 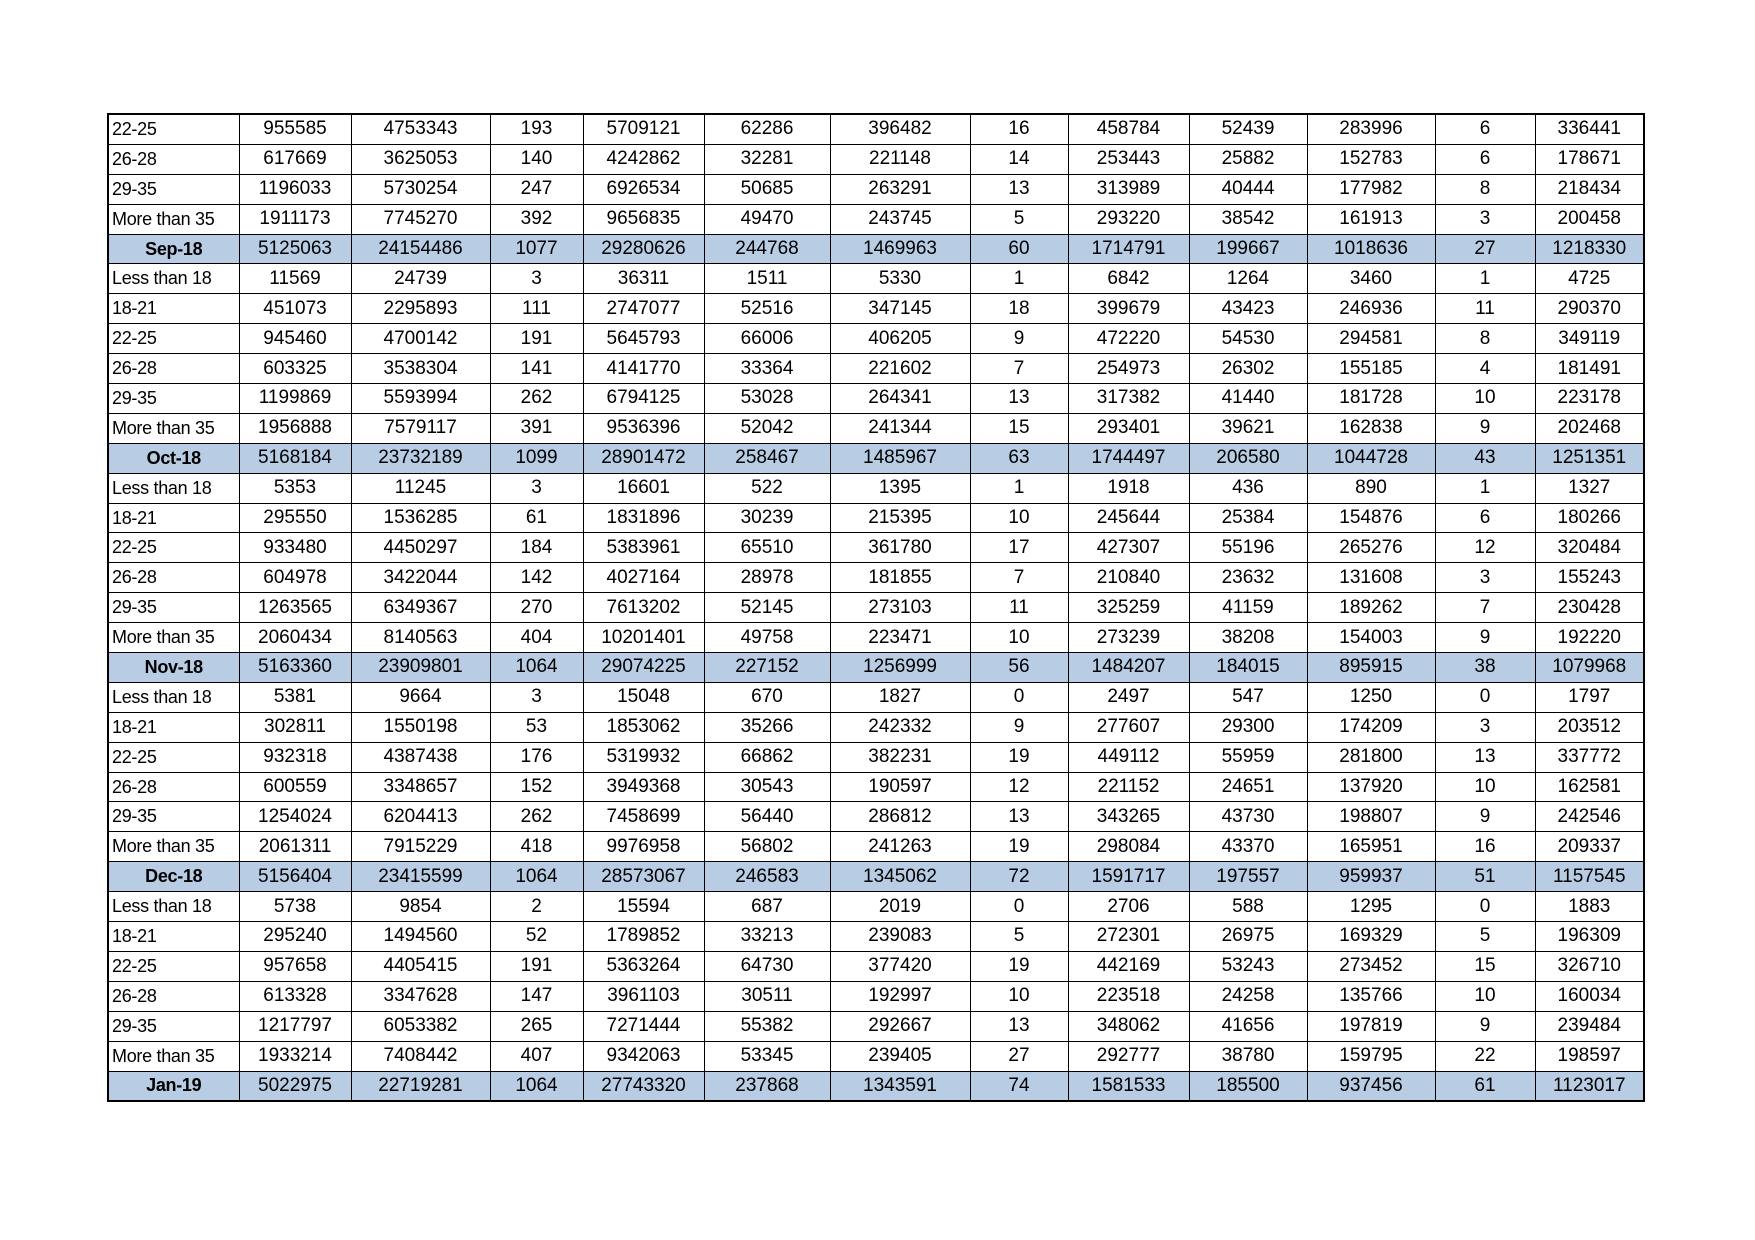 I want to click on value-cell: 932318, so click(x=295, y=757).